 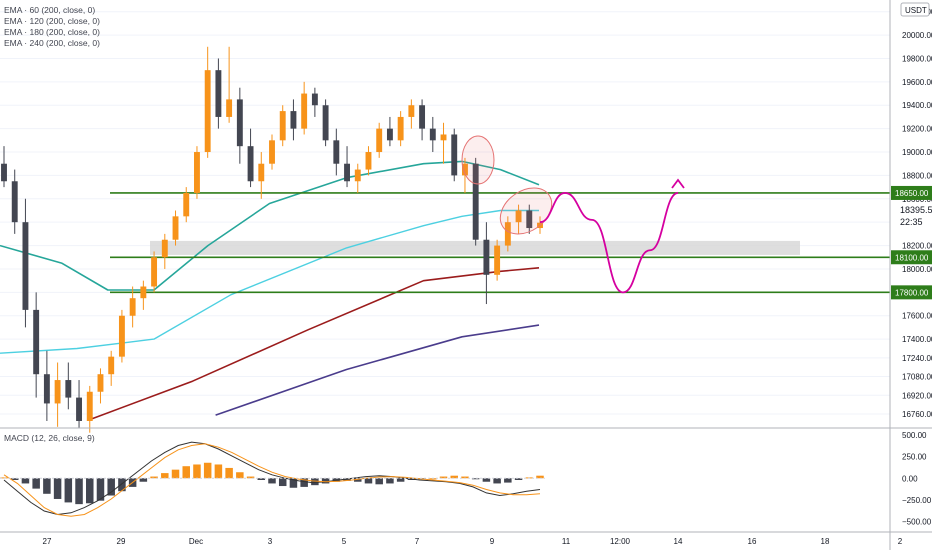 What do you see at coordinates (917, 58) in the screenshot?
I see `price-tick-label: 19800.00` at bounding box center [917, 58].